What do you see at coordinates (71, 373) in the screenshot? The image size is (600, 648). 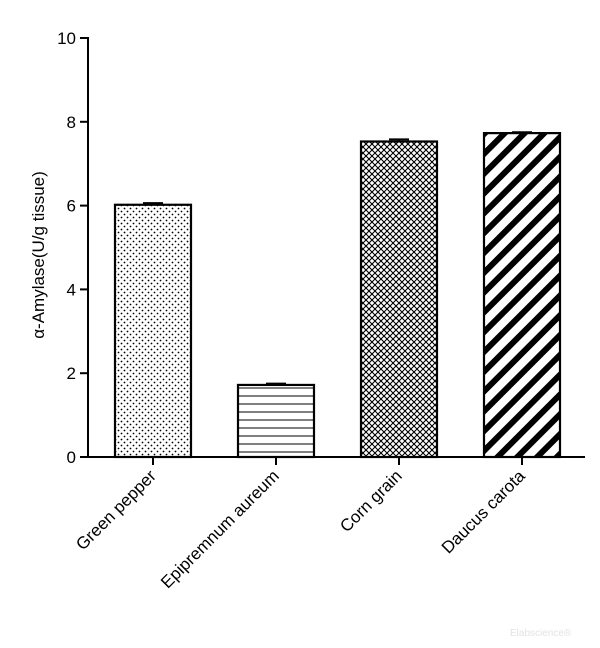 I see `y-tick-label: 2` at bounding box center [71, 373].